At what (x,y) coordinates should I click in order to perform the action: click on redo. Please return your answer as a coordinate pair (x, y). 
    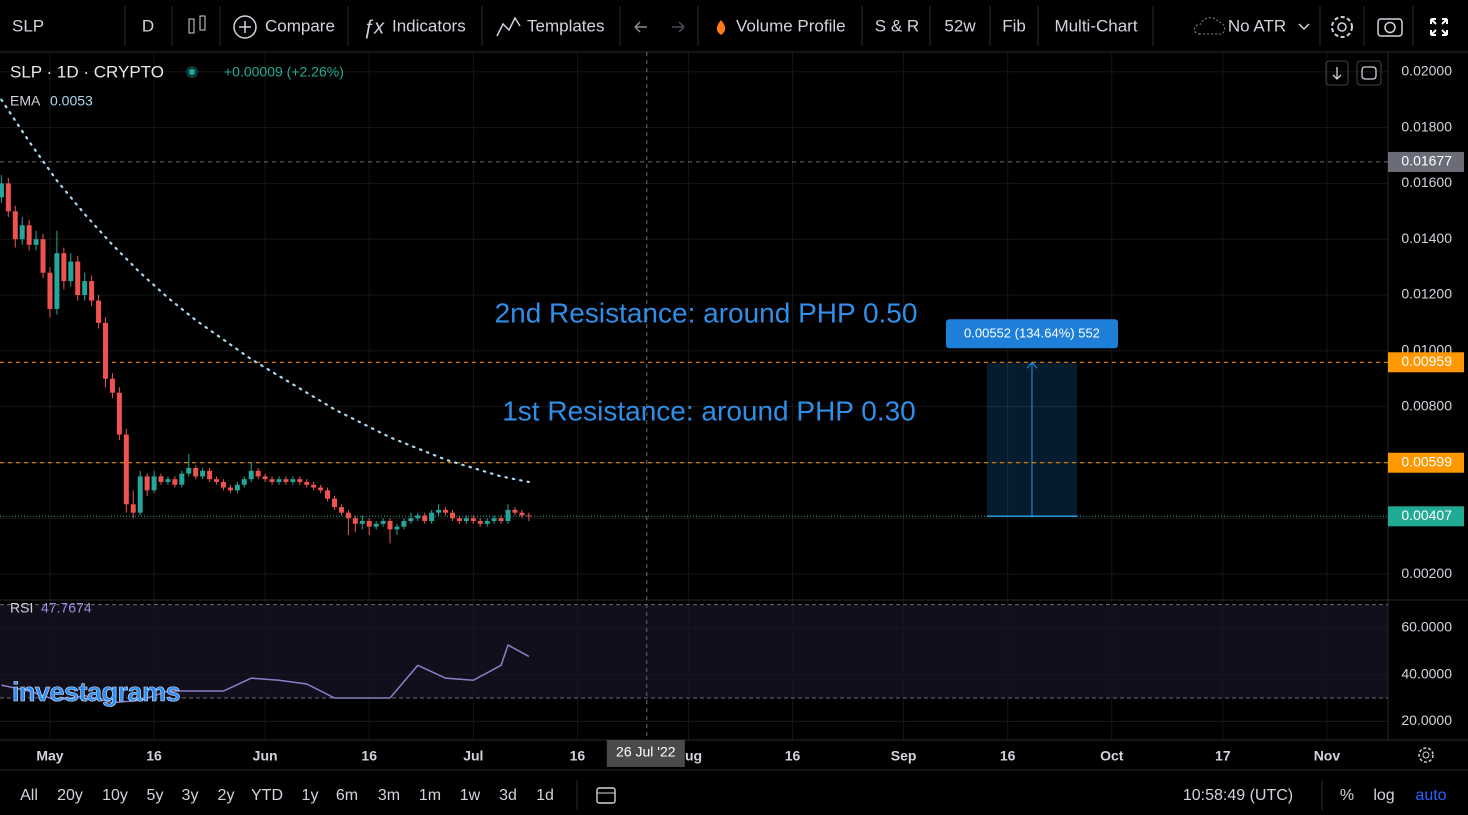
    Looking at the image, I should click on (678, 27).